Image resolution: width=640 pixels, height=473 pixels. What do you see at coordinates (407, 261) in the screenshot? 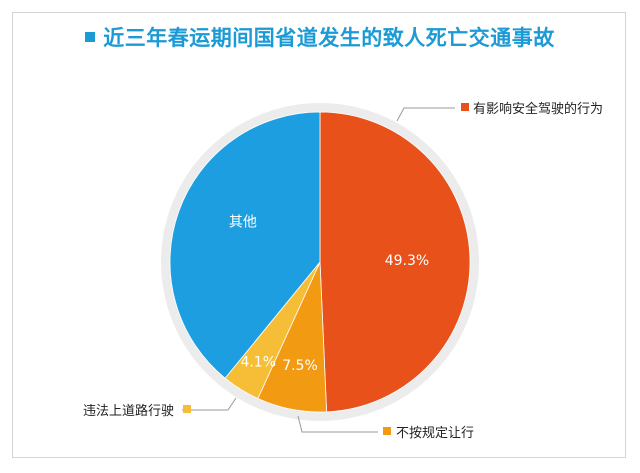
I see `slice-data-label-0: 49.3%` at bounding box center [407, 261].